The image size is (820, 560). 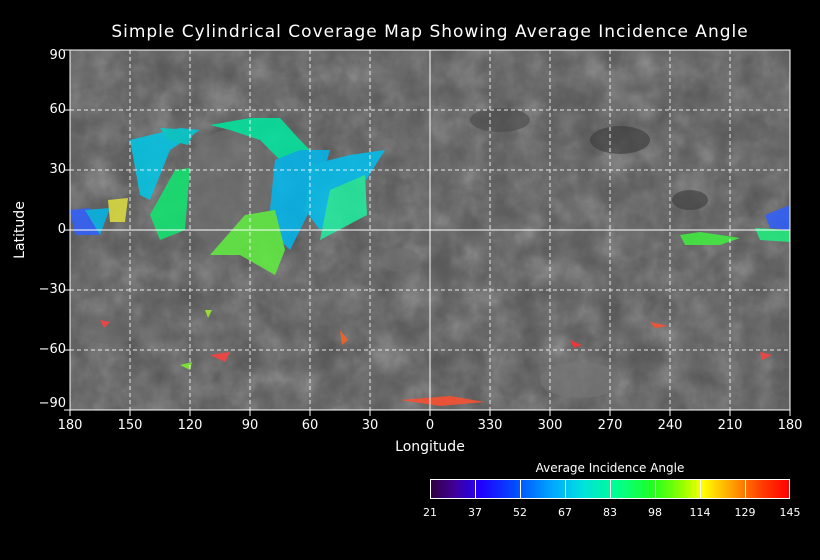 I want to click on x-tick-label: 240, so click(x=670, y=425).